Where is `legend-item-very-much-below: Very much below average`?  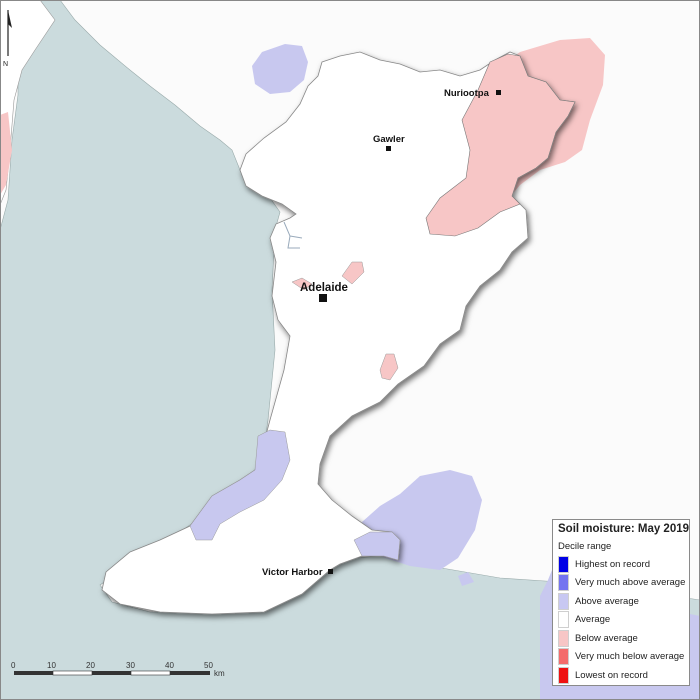 legend-item-very-much-below: Very much below average is located at coordinates (621, 657).